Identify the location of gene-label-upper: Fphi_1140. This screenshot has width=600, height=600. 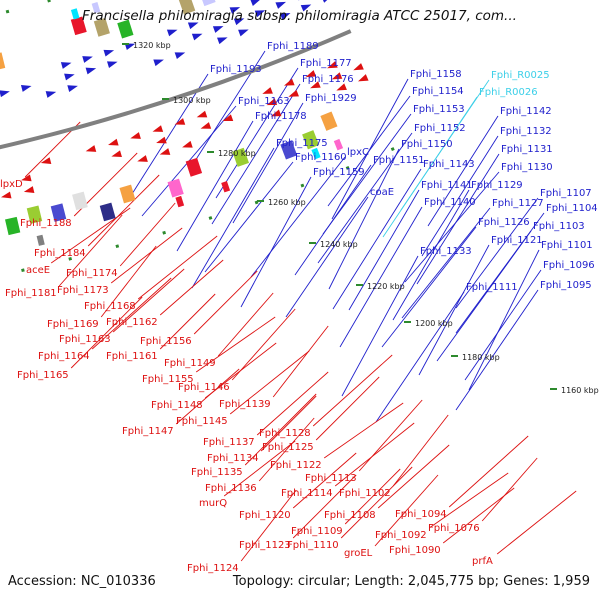
(450, 202).